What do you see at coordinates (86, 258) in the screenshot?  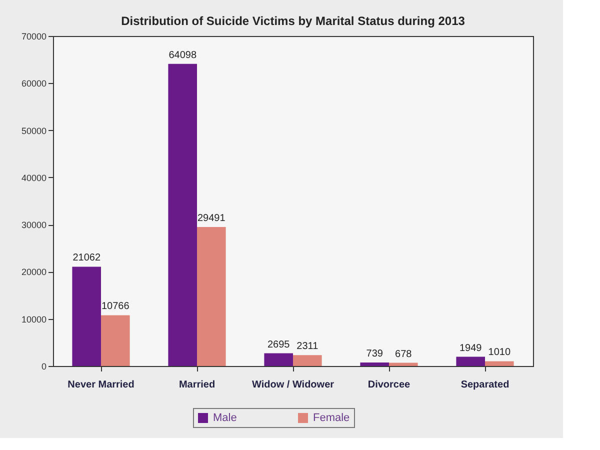 I see `data-label: 21062` at bounding box center [86, 258].